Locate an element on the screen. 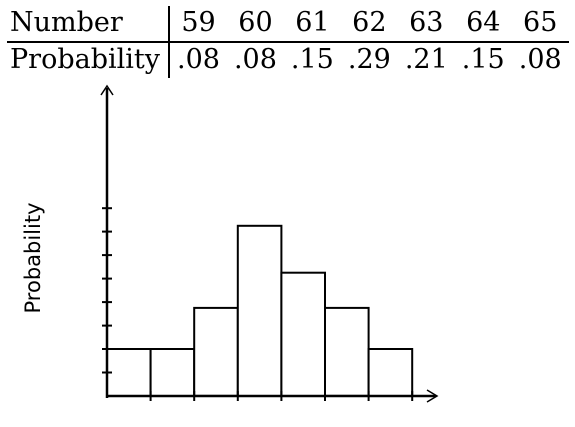 The width and height of the screenshot is (575, 427). number-cell: 62 is located at coordinates (369, 24).